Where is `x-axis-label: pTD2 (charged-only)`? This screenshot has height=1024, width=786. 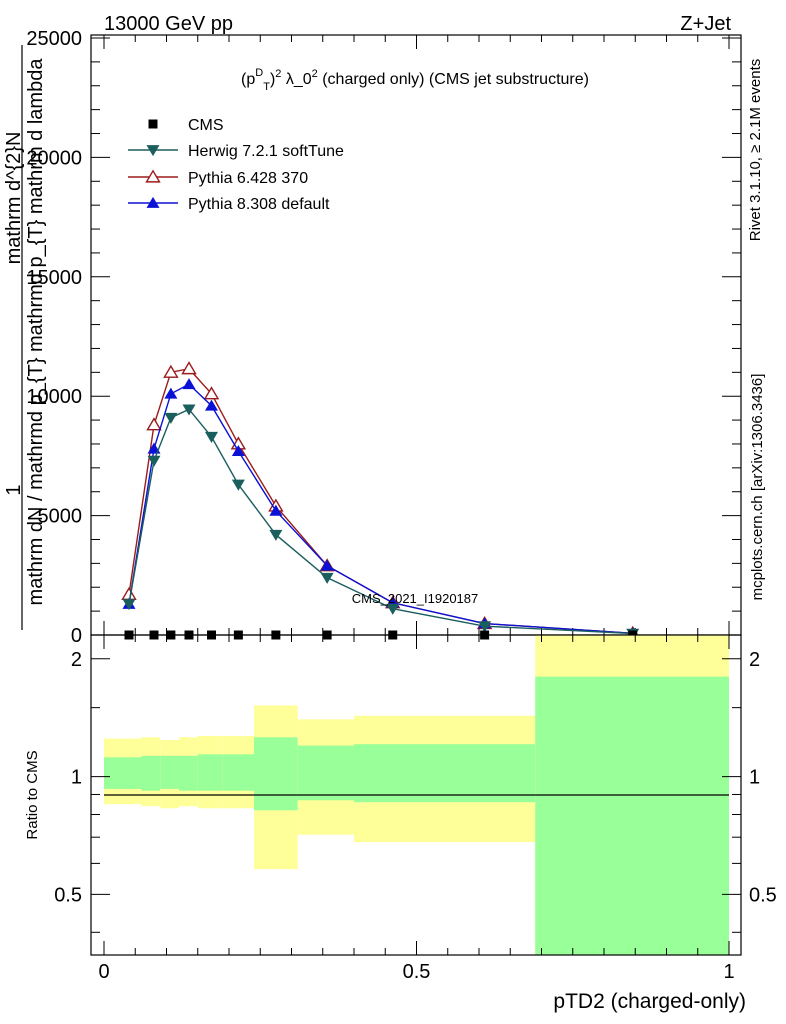 x-axis-label: pTD2 (charged-only) is located at coordinates (649, 1001).